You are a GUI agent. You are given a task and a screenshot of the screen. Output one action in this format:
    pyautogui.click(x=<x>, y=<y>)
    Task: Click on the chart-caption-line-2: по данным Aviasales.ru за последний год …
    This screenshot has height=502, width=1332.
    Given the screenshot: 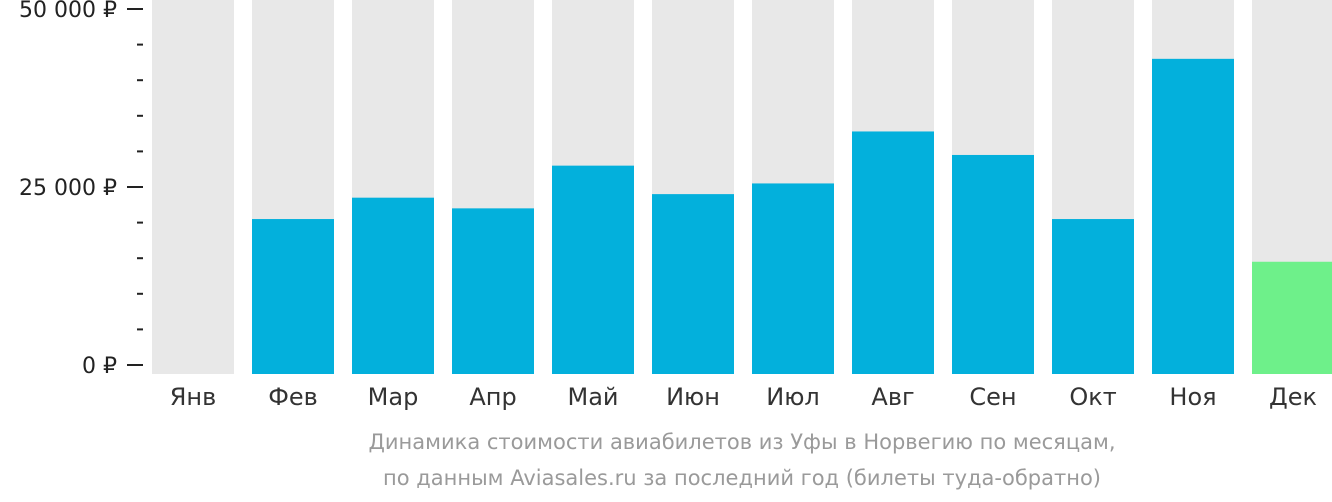 What is the action you would take?
    pyautogui.click(x=742, y=478)
    